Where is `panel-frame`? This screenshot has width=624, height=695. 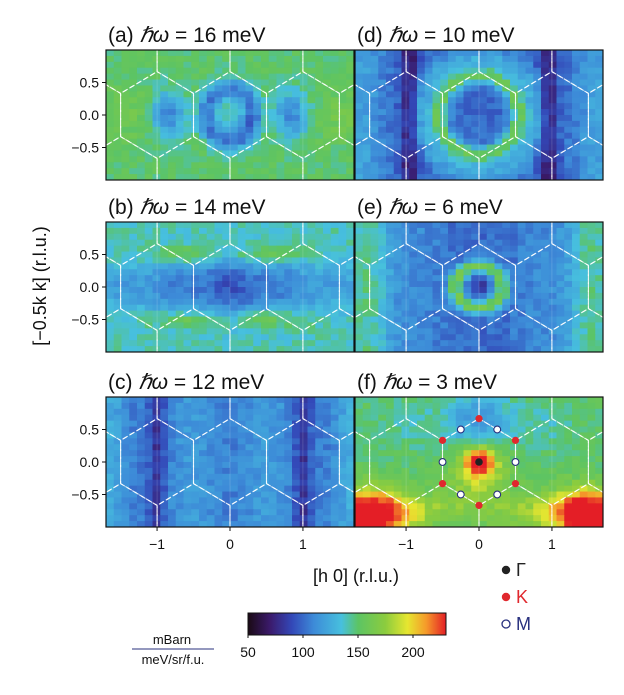
panel-frame is located at coordinates (479, 287).